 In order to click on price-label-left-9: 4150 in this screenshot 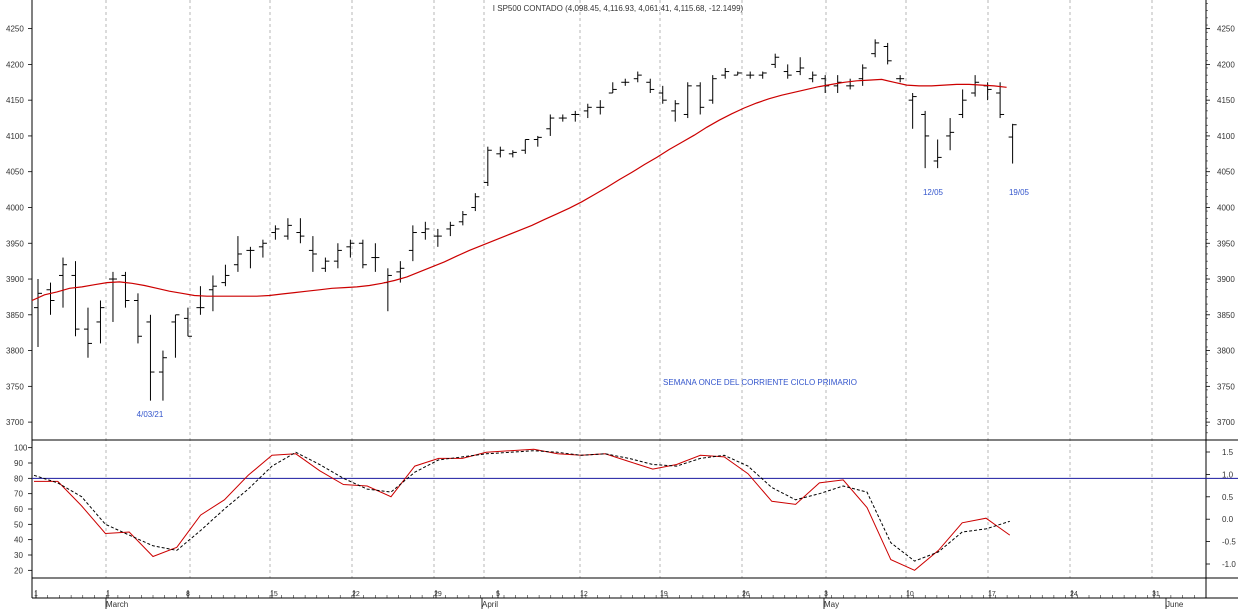, I will do `click(15, 100)`.